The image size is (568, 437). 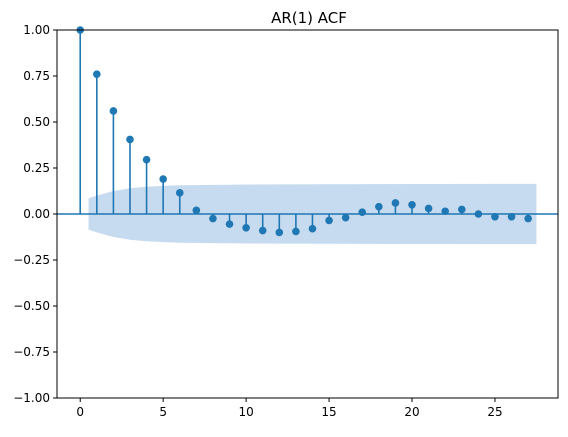 I want to click on y-tick-label: 0.00, so click(x=36, y=214).